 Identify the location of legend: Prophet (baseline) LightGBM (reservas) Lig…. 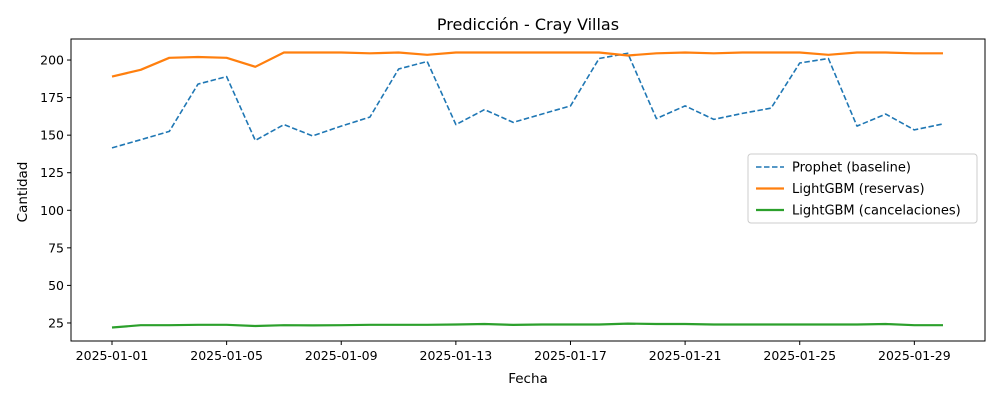
(862, 188).